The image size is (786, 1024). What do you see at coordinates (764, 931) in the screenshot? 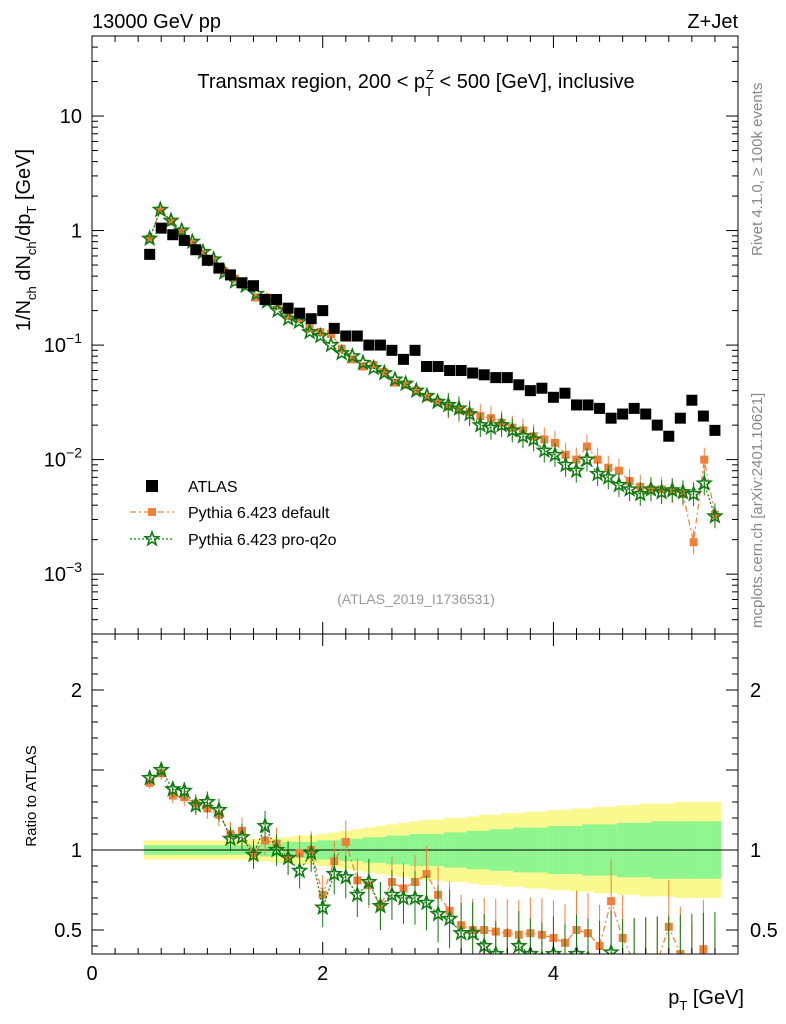
I see `ratio-y-tick-label-right: 0.5` at bounding box center [764, 931].